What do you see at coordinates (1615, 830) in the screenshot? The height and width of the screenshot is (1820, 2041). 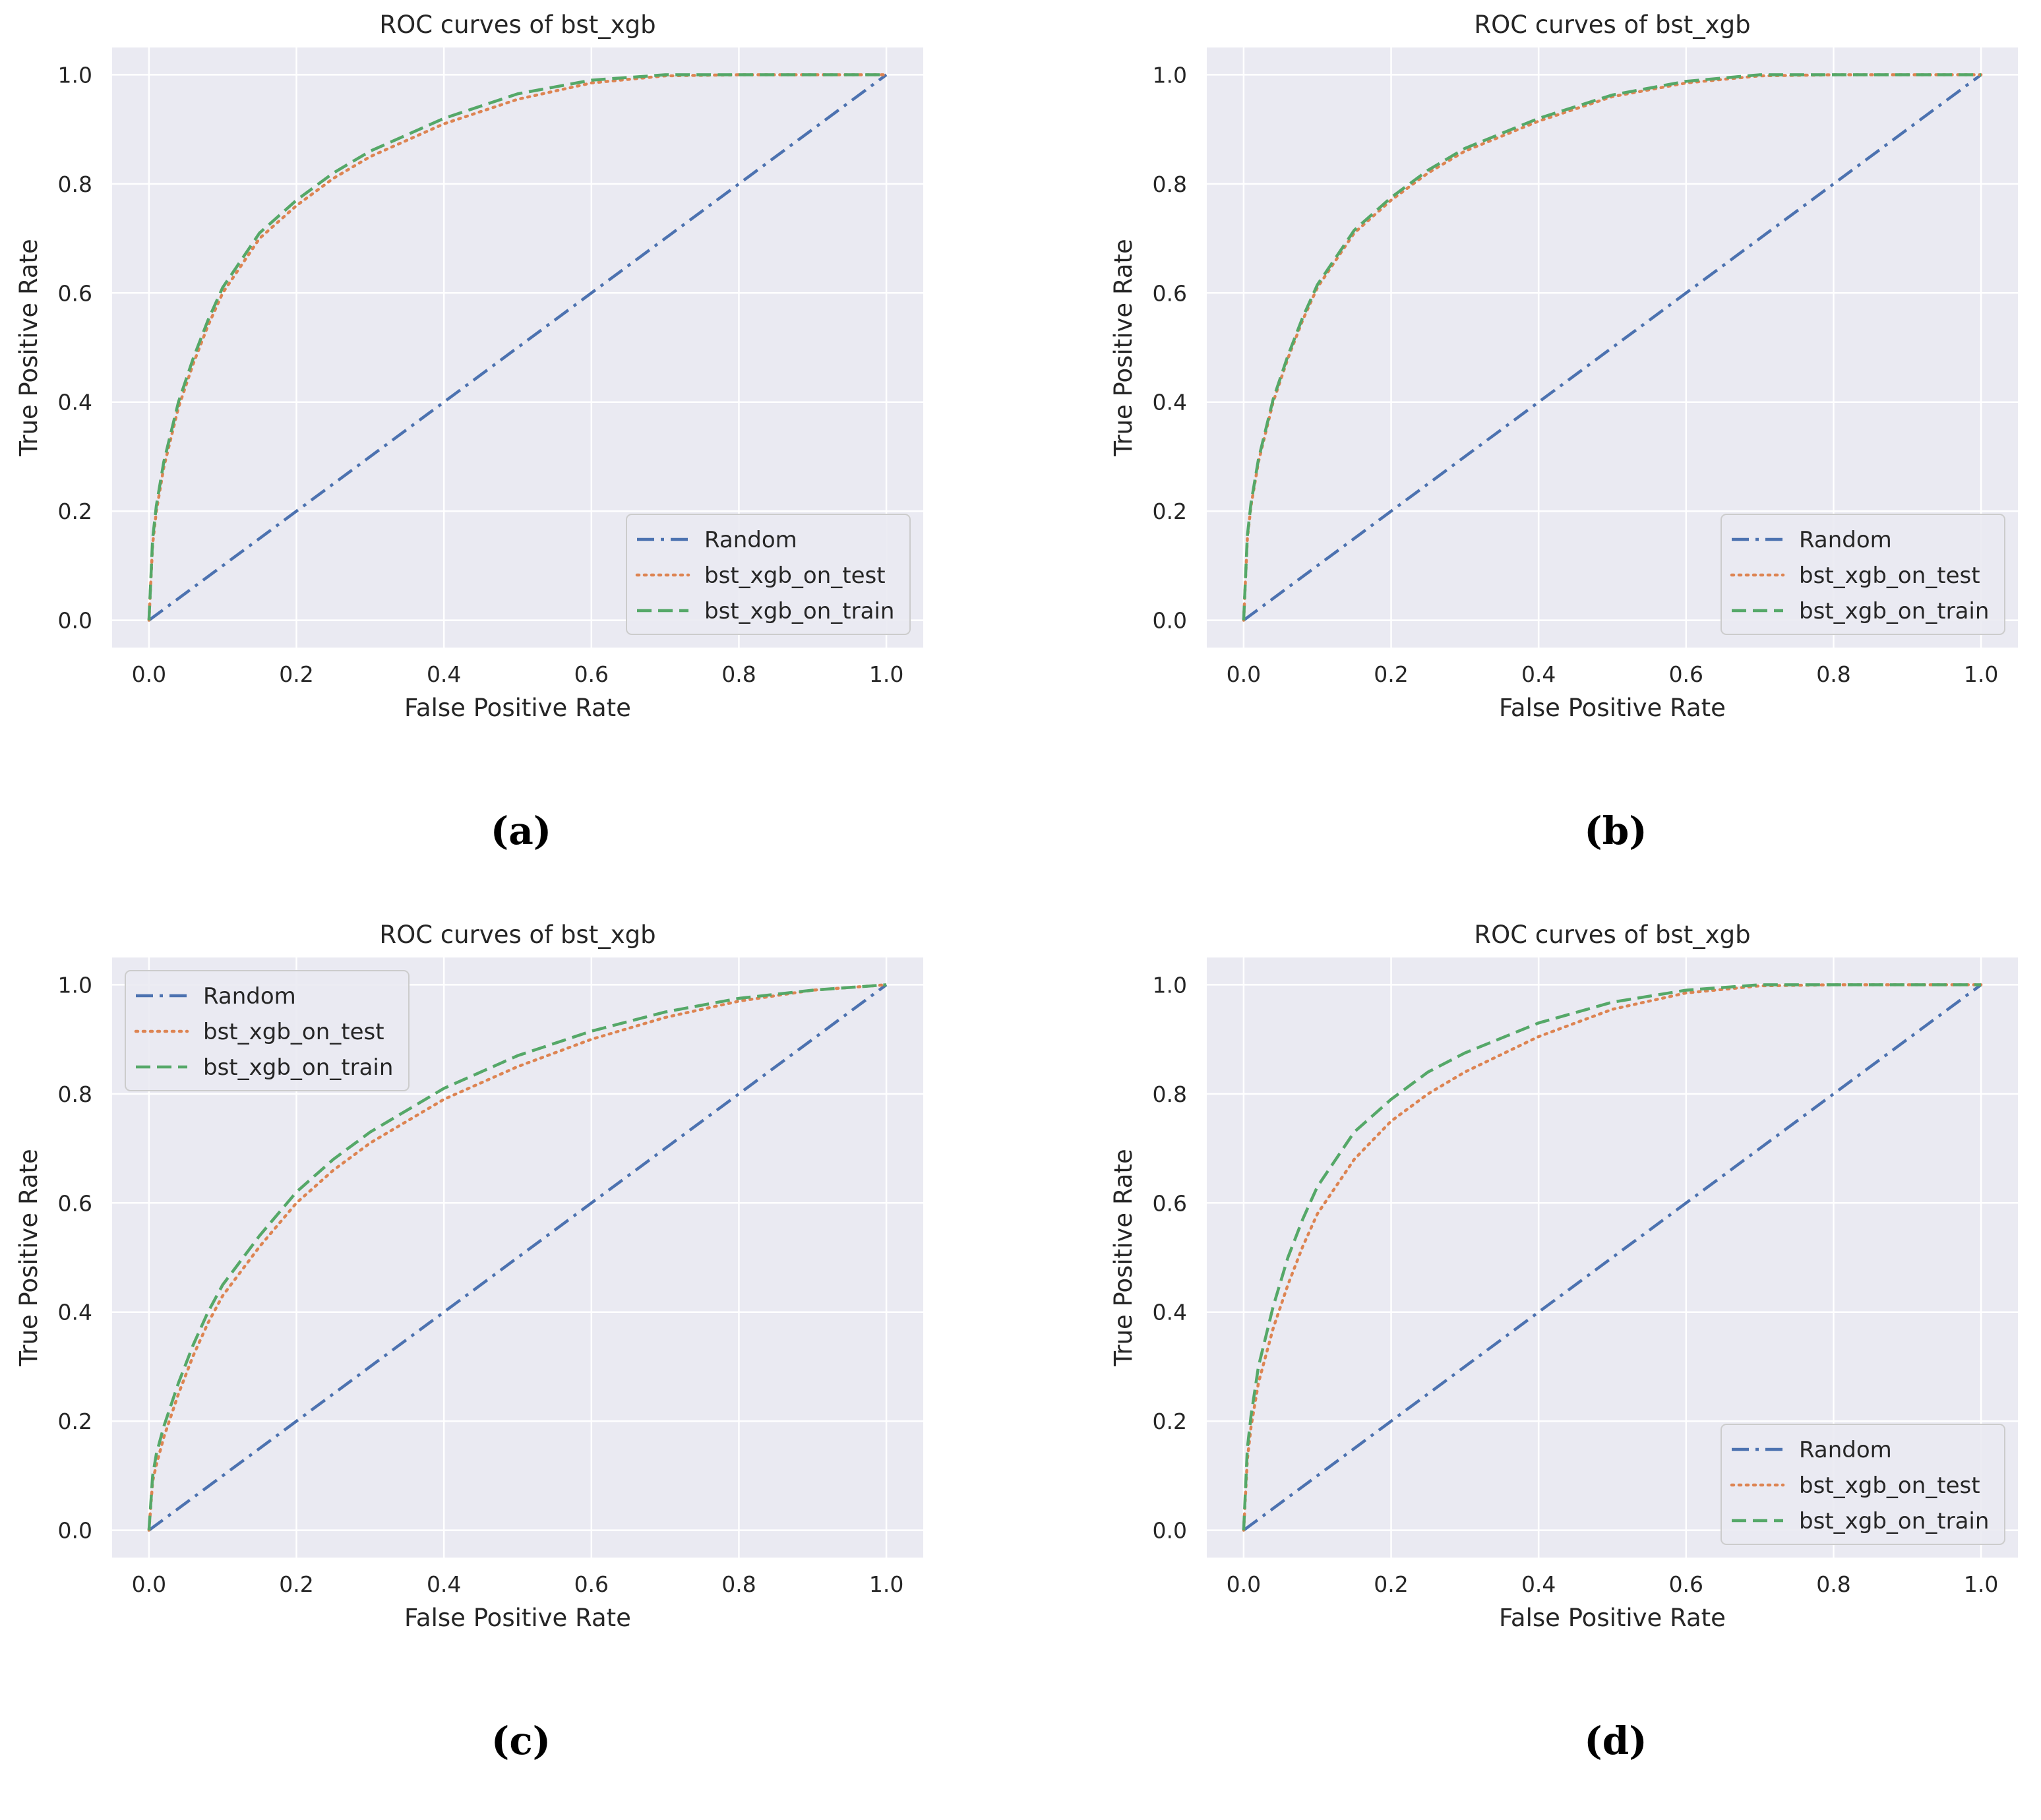 I see `subfigure-caption: (b)` at bounding box center [1615, 830].